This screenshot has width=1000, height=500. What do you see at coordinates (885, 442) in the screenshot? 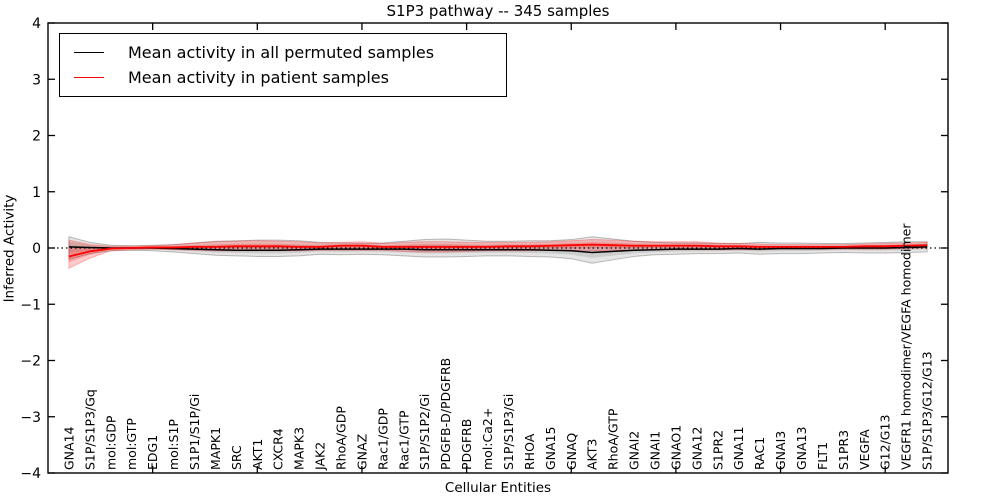
I see `svg-text: G12/G13` at bounding box center [885, 442].